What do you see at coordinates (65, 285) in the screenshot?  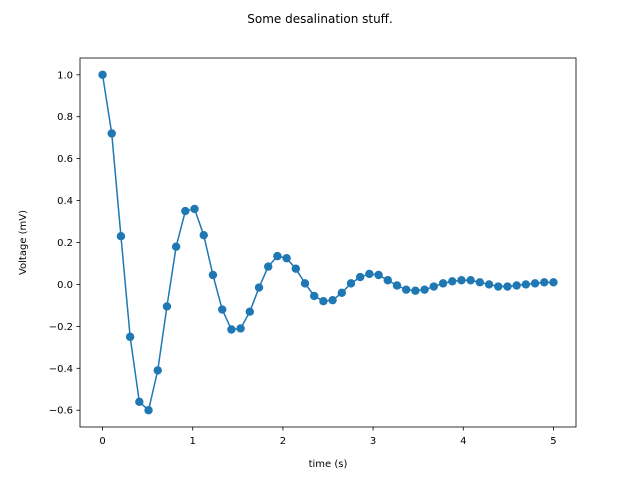 I see `y-tick-label: 0.0` at bounding box center [65, 285].